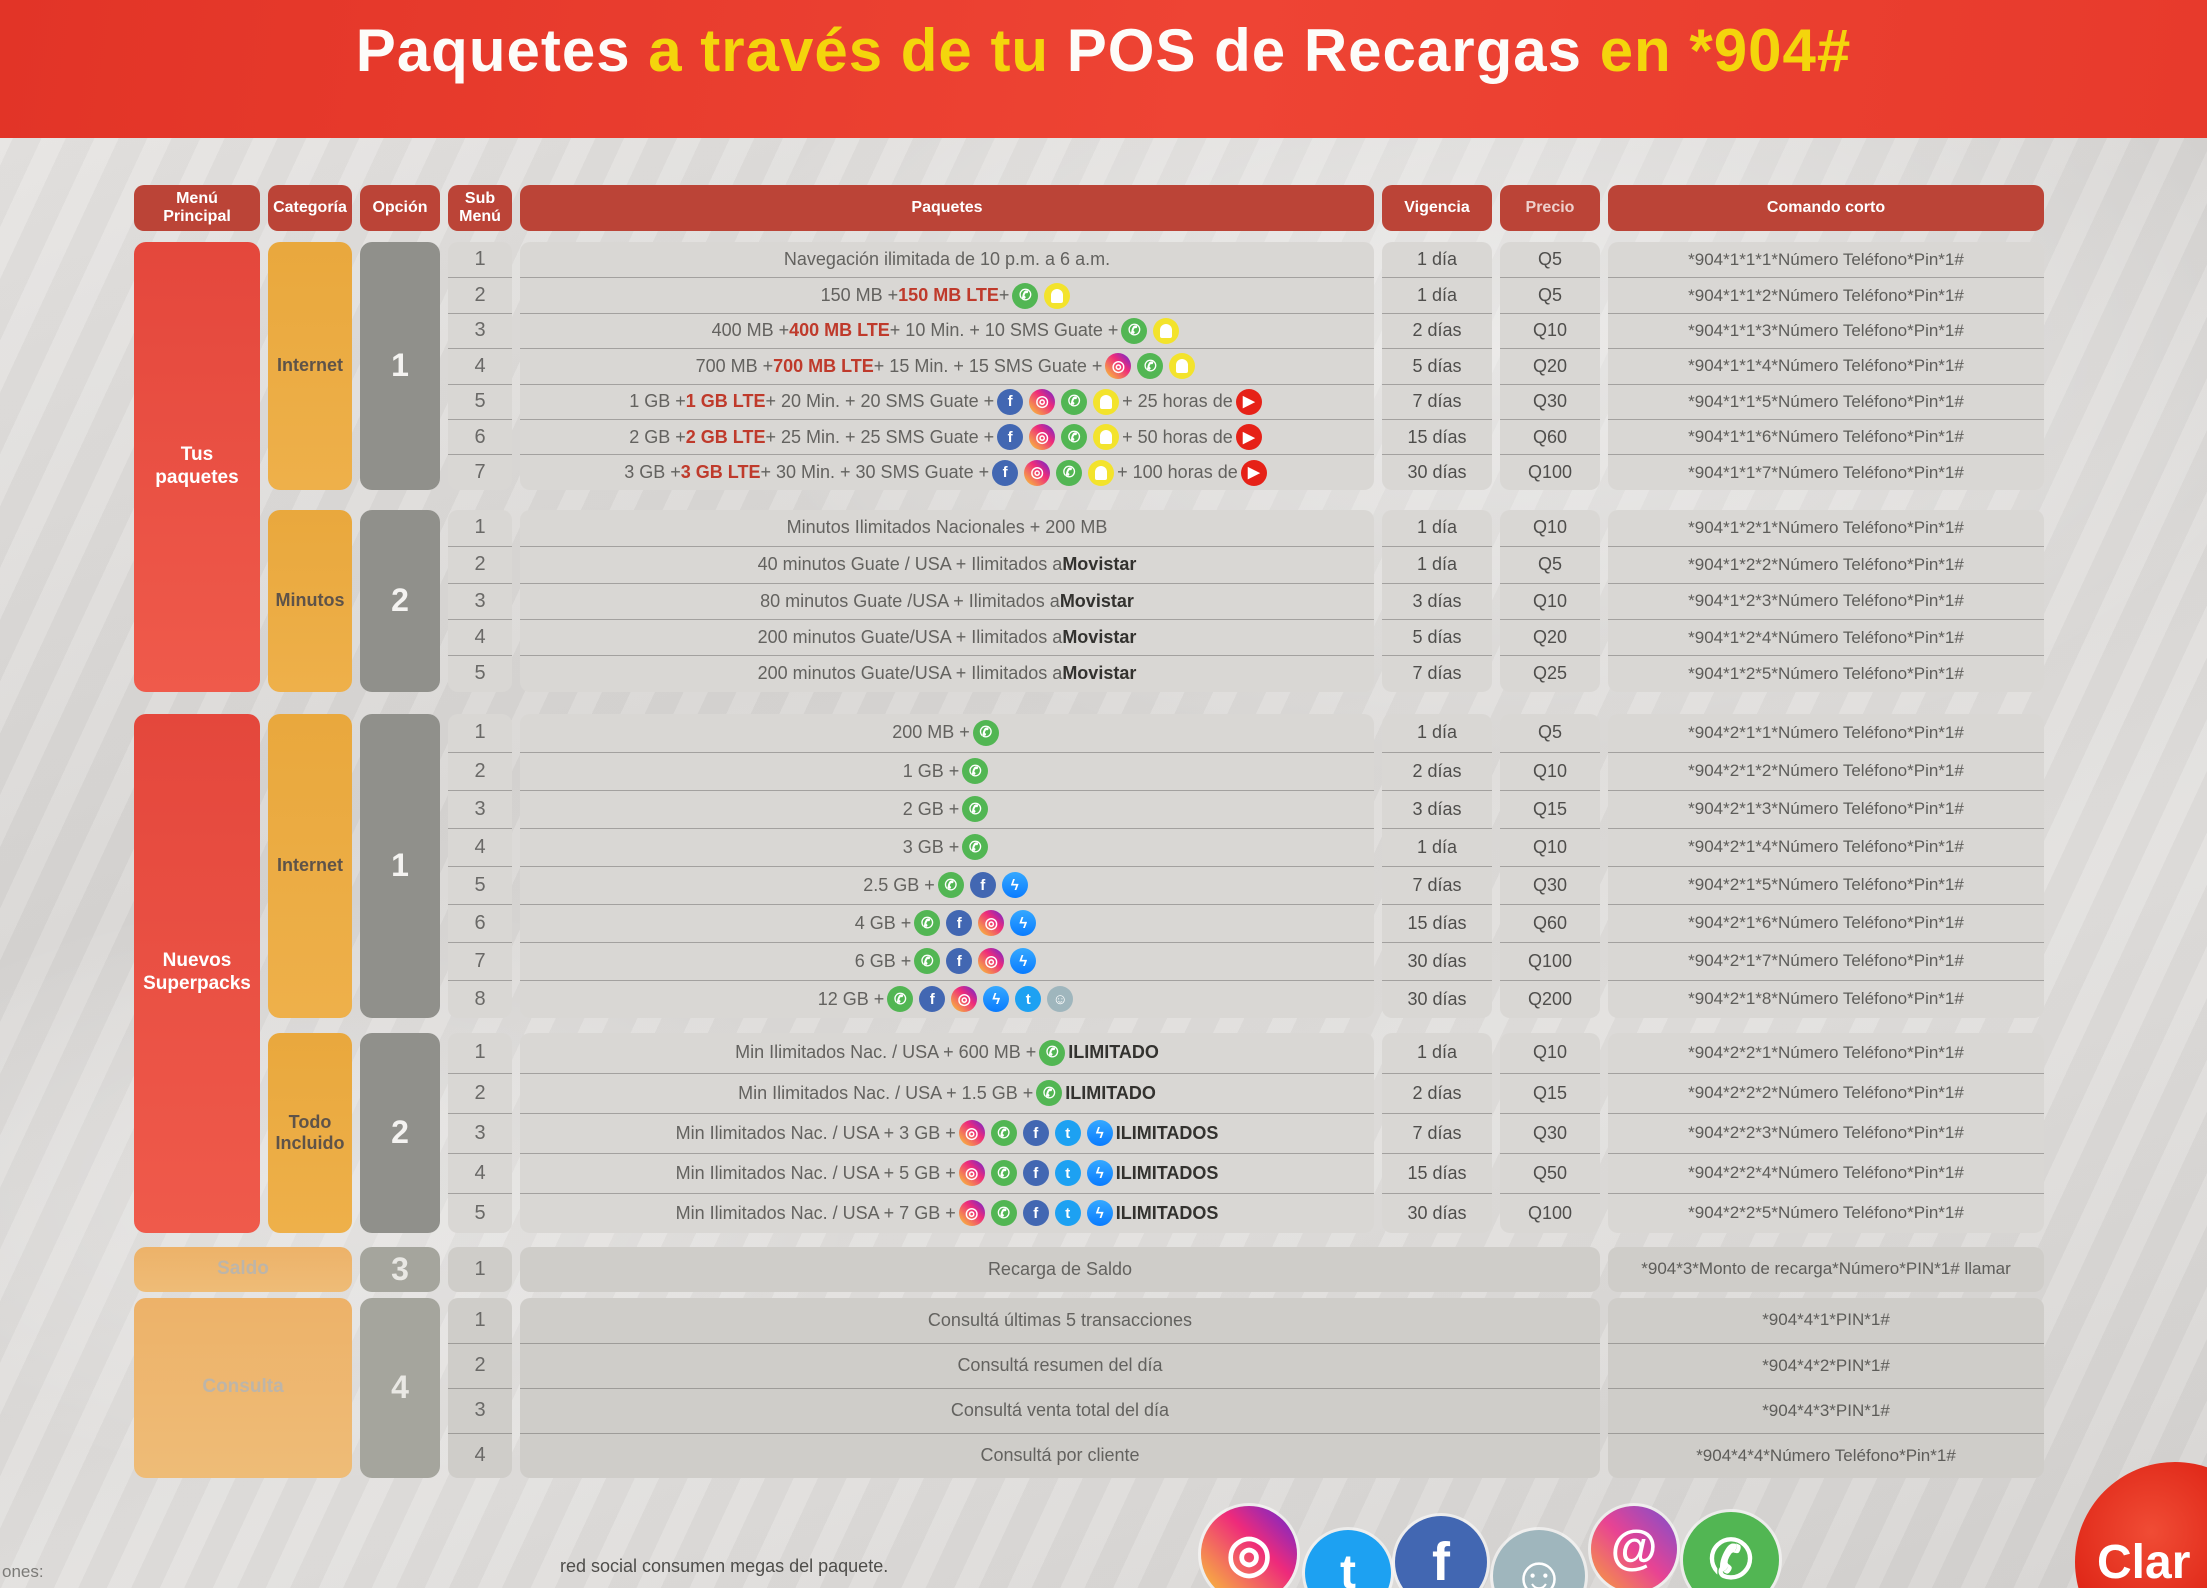 The height and width of the screenshot is (1588, 2207). Describe the element at coordinates (1068, 1173) in the screenshot. I see `twitter-icon-glyph: t` at that location.